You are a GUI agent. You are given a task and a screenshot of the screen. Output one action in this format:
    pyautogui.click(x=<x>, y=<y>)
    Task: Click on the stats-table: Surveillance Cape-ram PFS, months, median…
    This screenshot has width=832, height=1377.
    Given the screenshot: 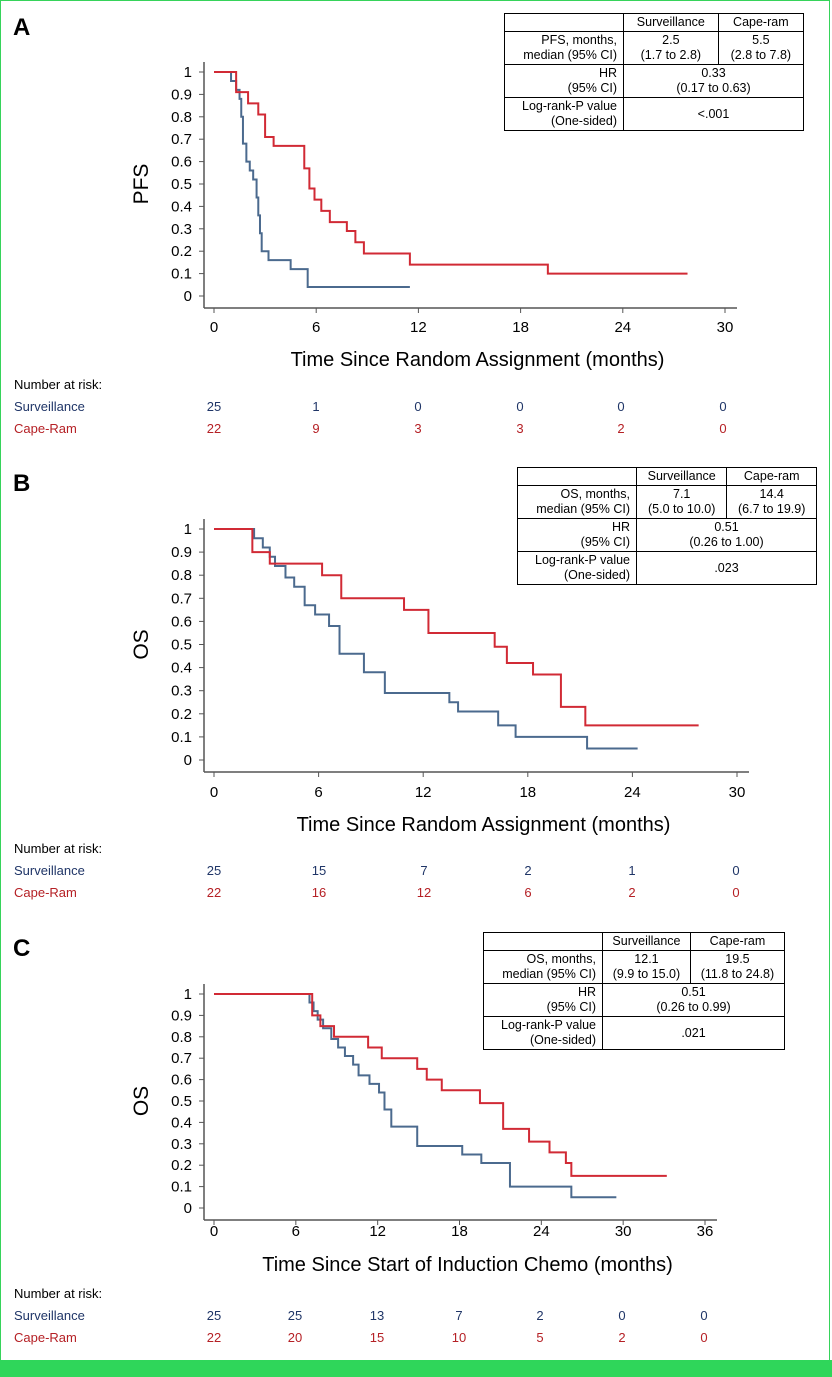 What is the action you would take?
    pyautogui.click(x=654, y=72)
    